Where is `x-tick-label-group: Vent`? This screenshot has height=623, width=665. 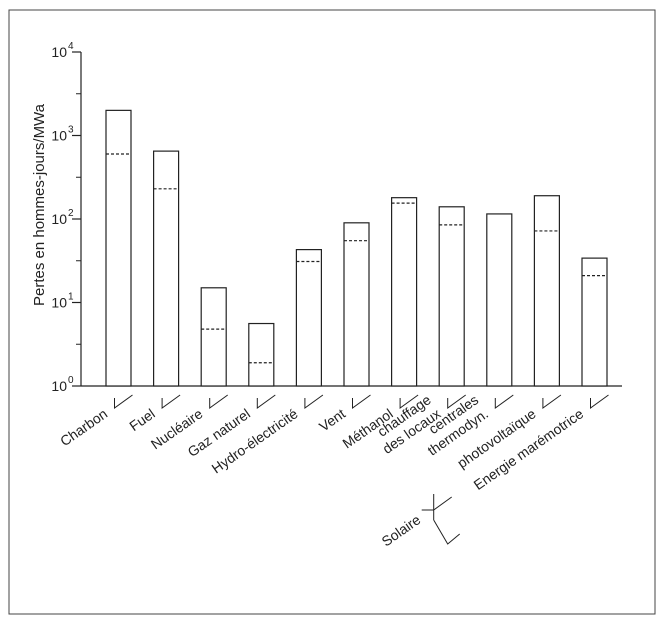
x-tick-label-group: Vent is located at coordinates (332, 419).